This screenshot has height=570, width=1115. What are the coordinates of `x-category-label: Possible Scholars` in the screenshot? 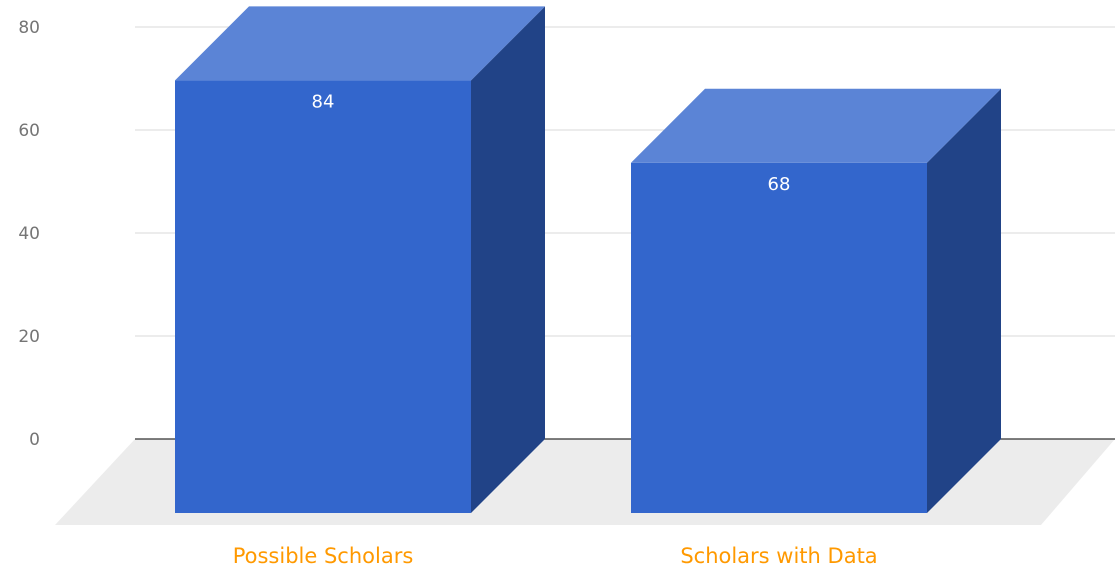 It's located at (323, 556).